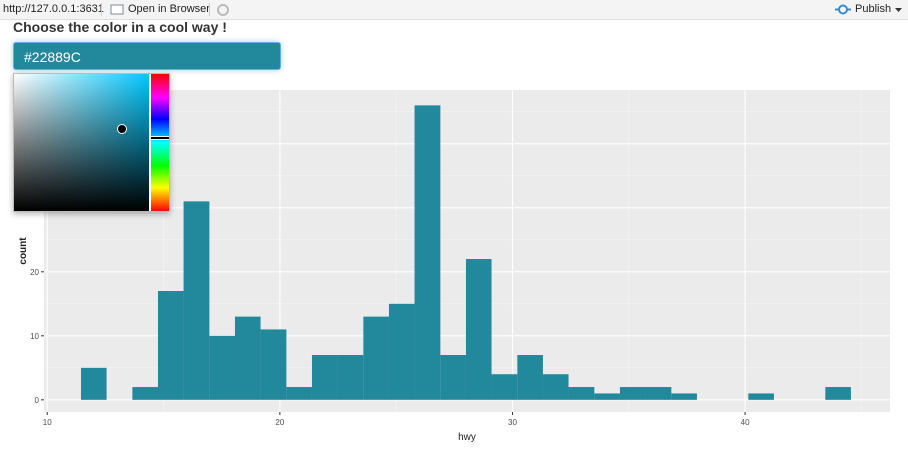 The height and width of the screenshot is (455, 908). I want to click on dropdown-arrow, so click(898, 10).